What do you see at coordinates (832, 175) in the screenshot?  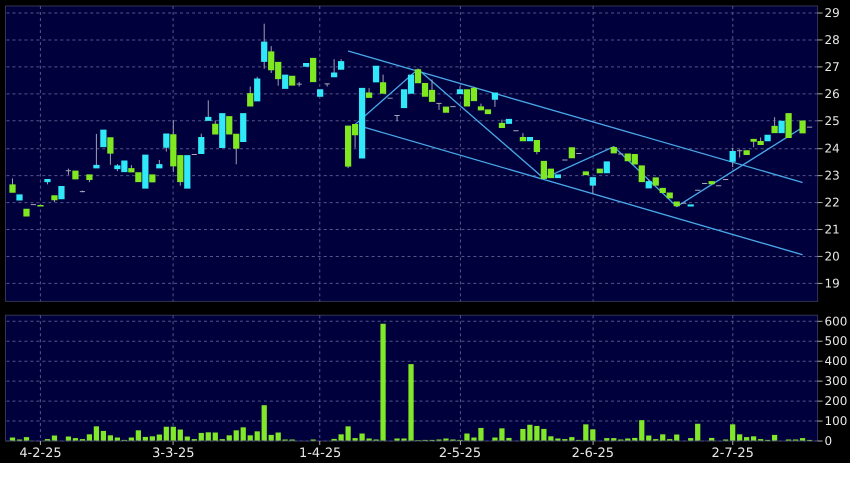 I see `y-tick-label: 23` at bounding box center [832, 175].